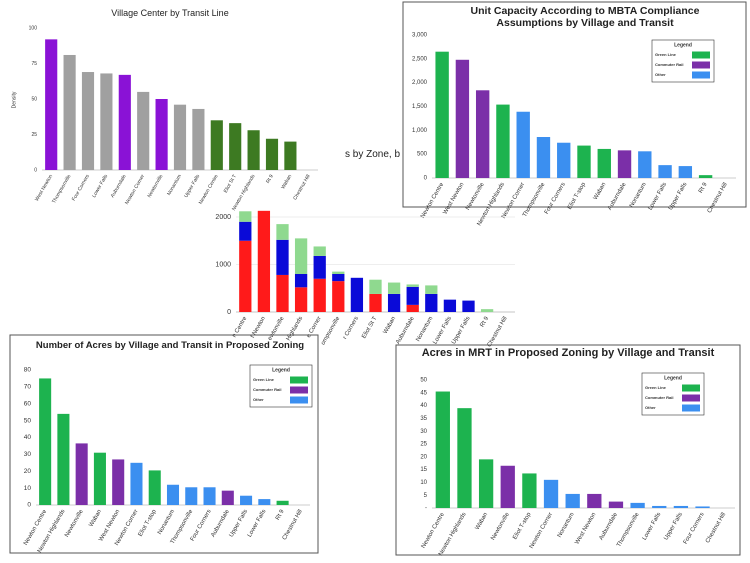 This screenshot has width=750, height=563. I want to click on y-tick-label: 2,500, so click(420, 59).